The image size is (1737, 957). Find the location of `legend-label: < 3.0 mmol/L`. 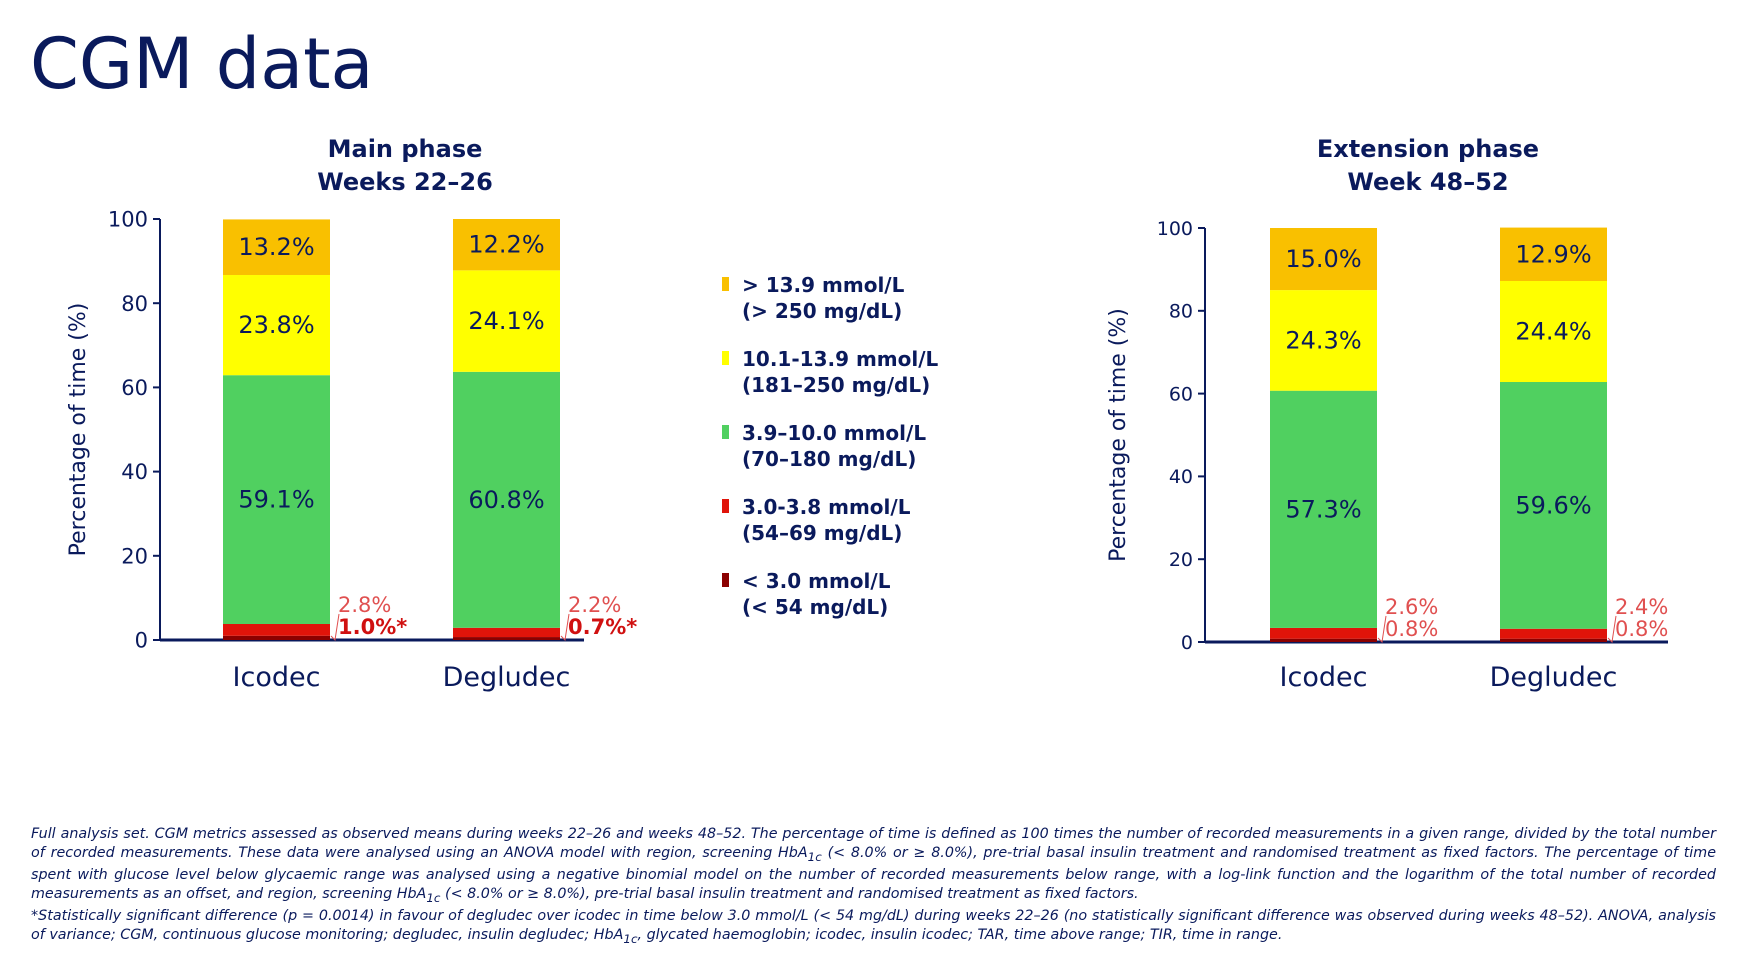

legend-label: < 3.0 mmol/L is located at coordinates (816, 581).